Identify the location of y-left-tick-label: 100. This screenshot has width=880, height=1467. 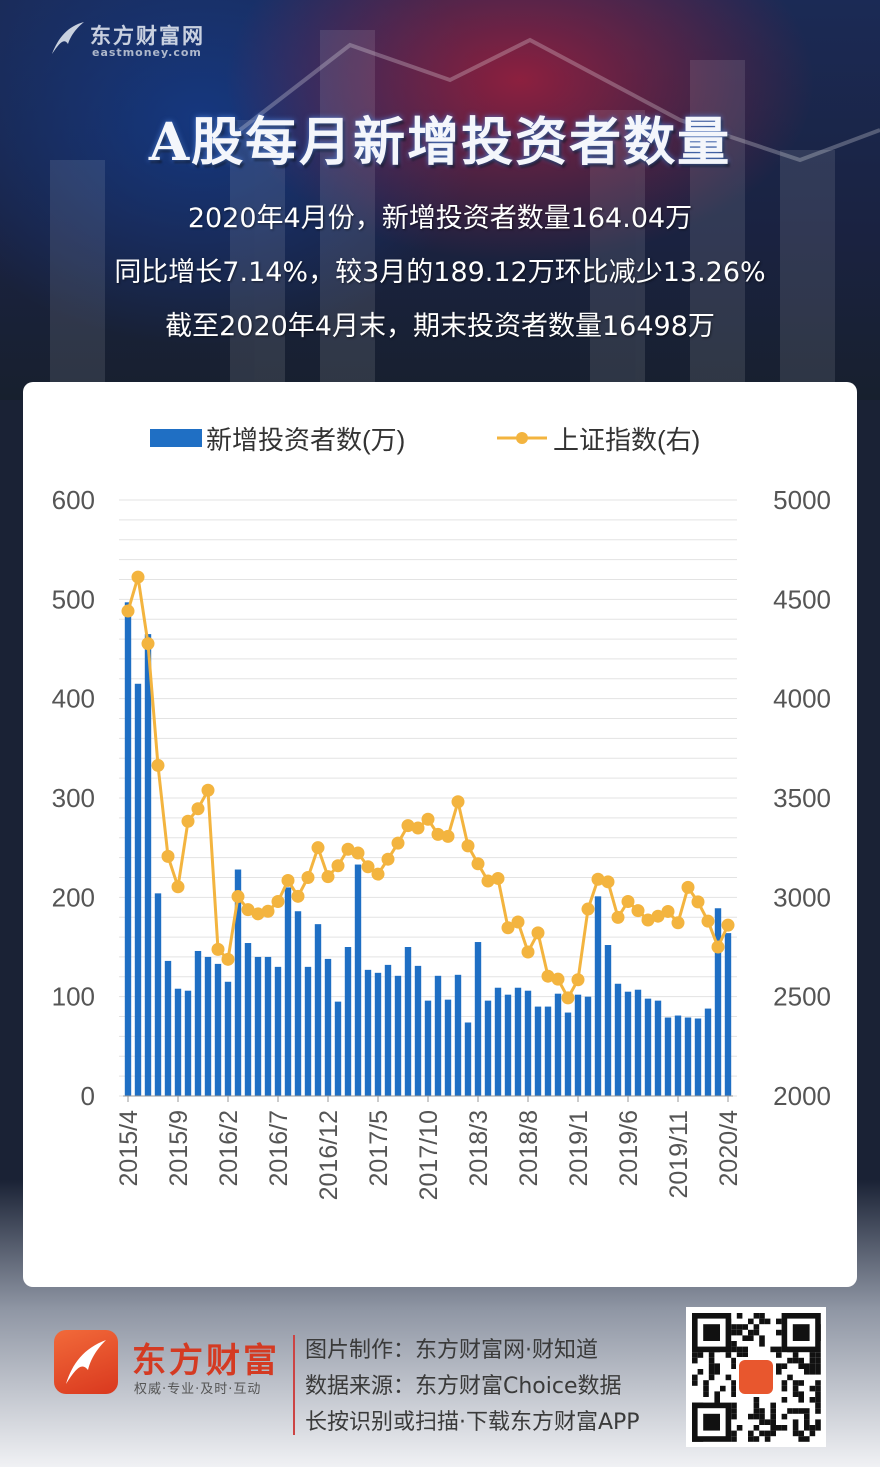
(73, 997).